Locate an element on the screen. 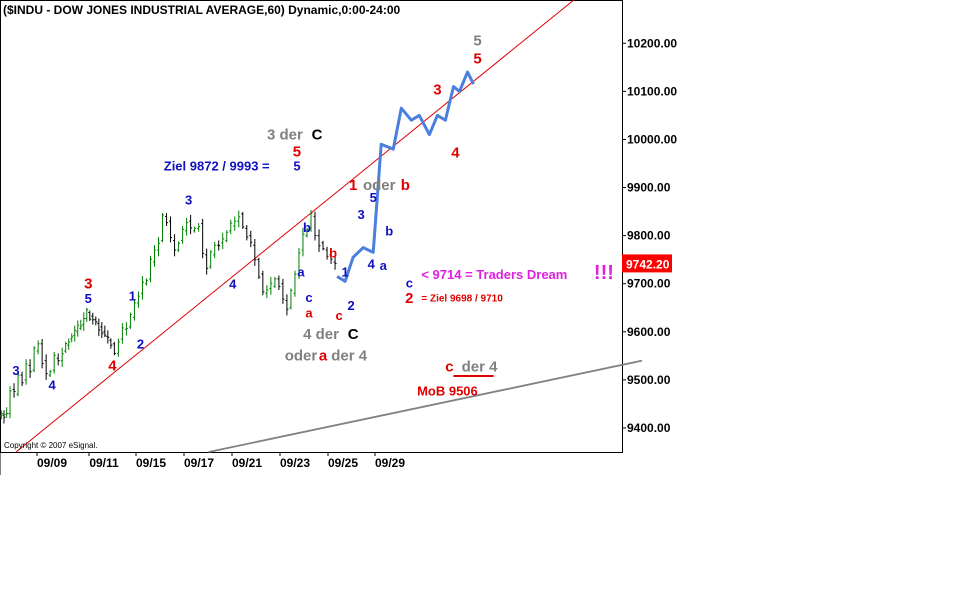  wave-label-43: 5 is located at coordinates (477, 41).